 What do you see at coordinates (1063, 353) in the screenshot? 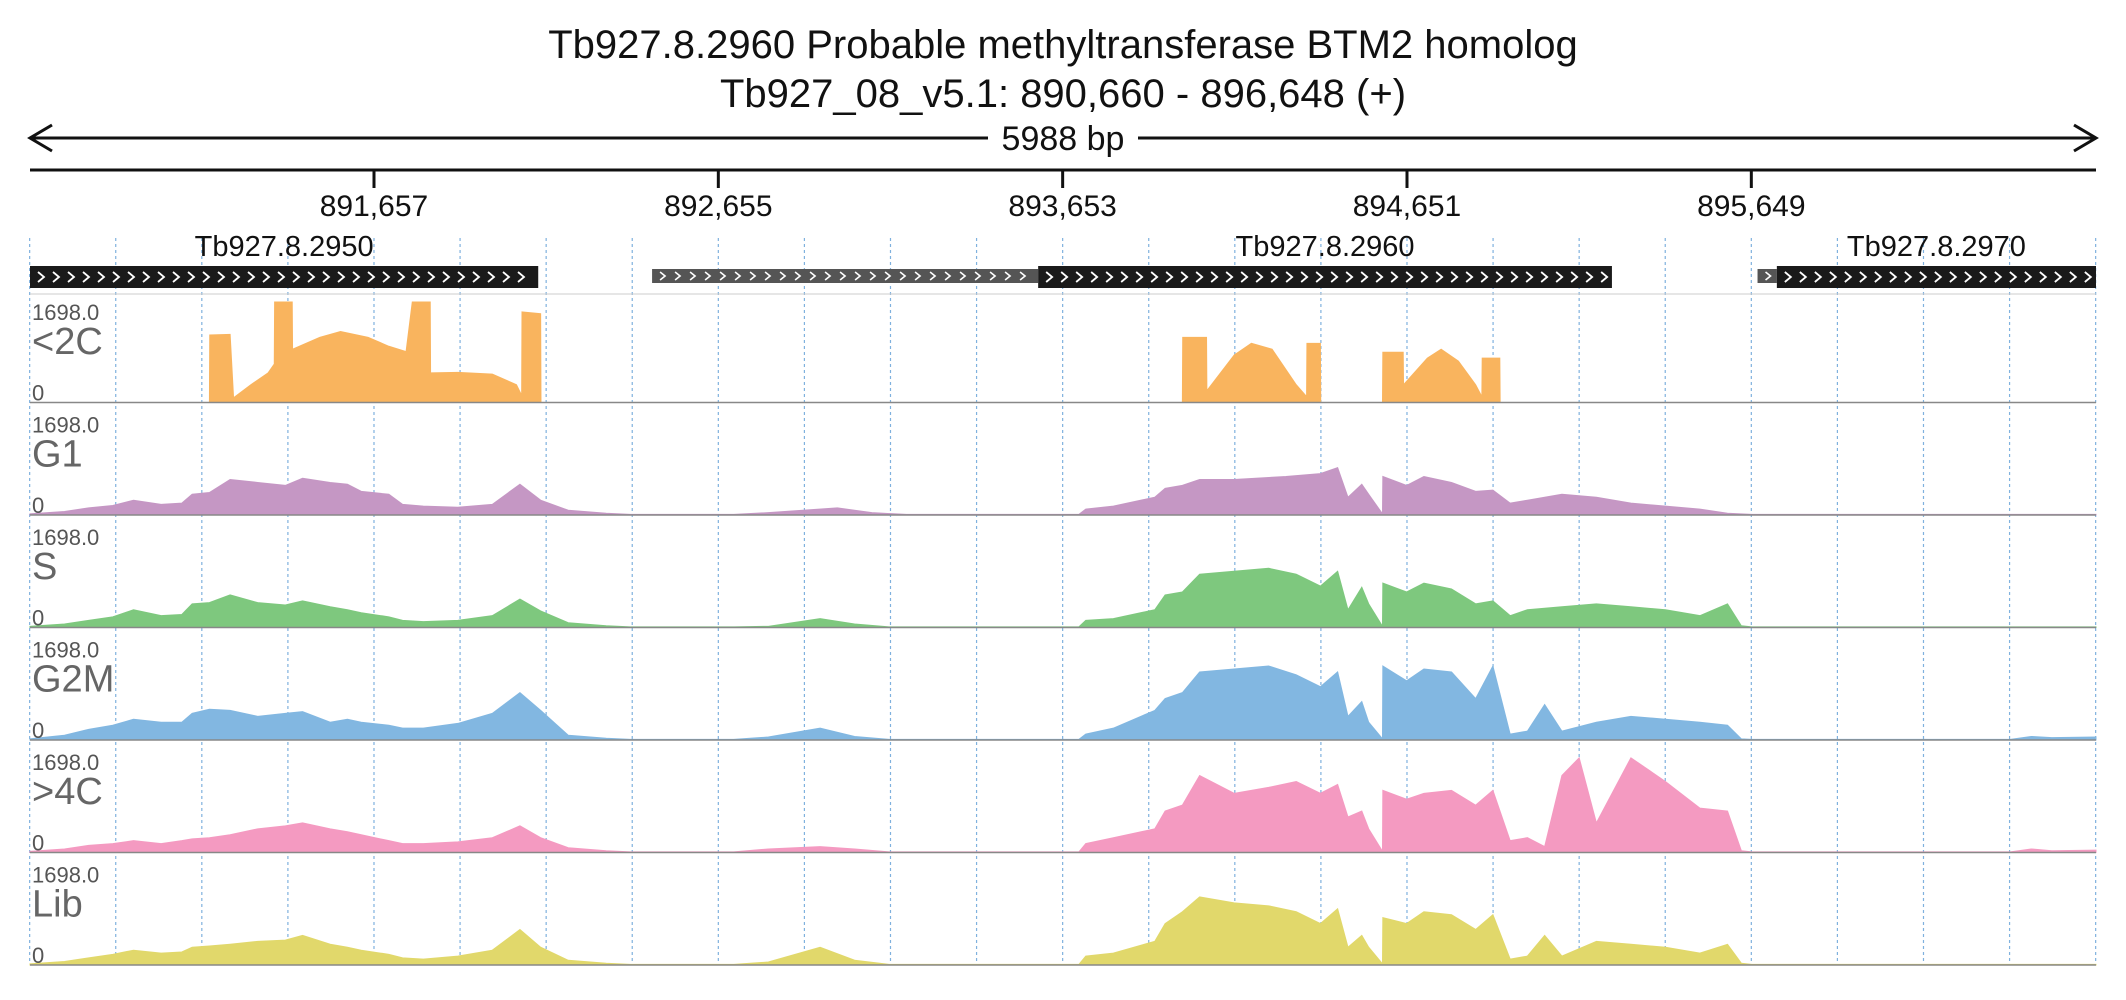
I see `coverage-track: 1698.0<2C 0` at bounding box center [1063, 353].